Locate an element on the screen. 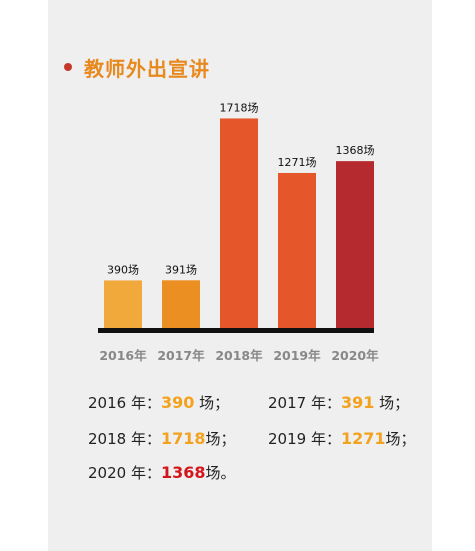 The image size is (475, 551). bar-2017年 is located at coordinates (181, 304).